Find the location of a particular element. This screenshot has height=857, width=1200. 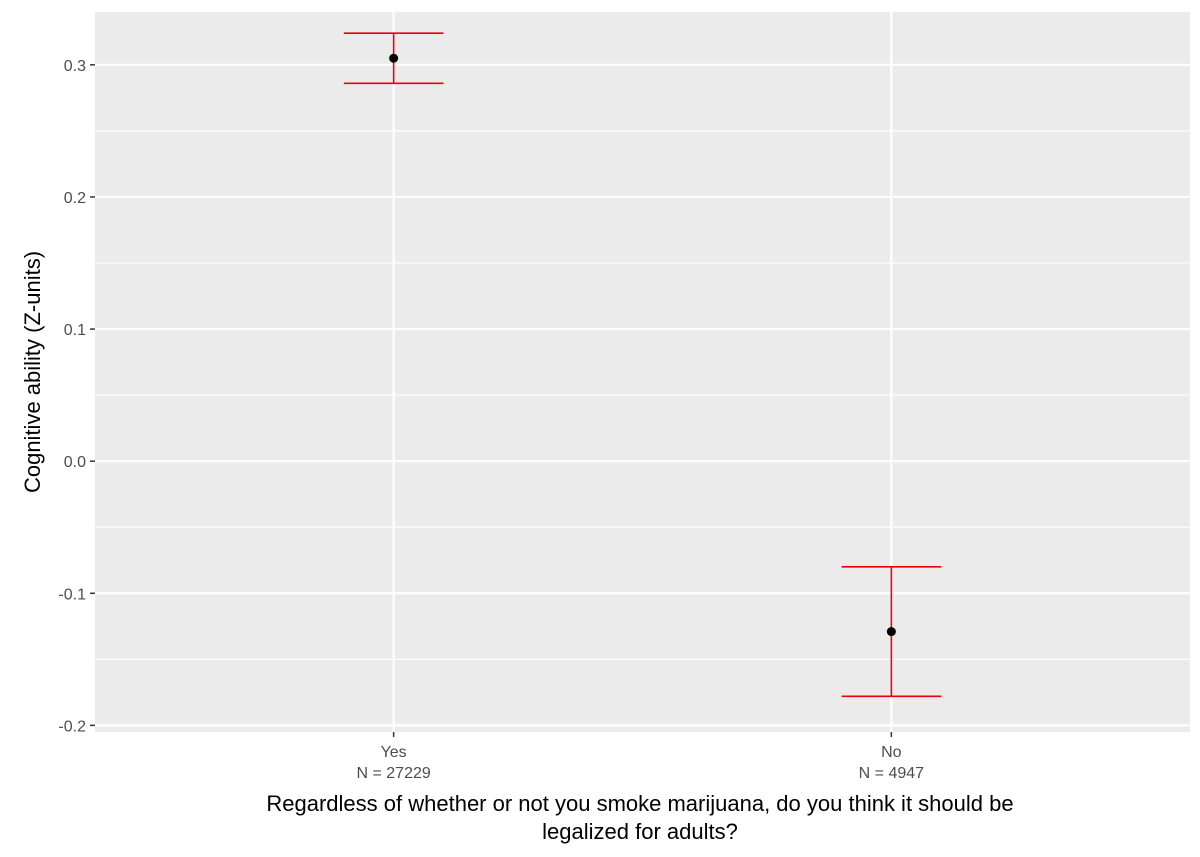

y-tick-label: 0.0 is located at coordinates (75, 462).